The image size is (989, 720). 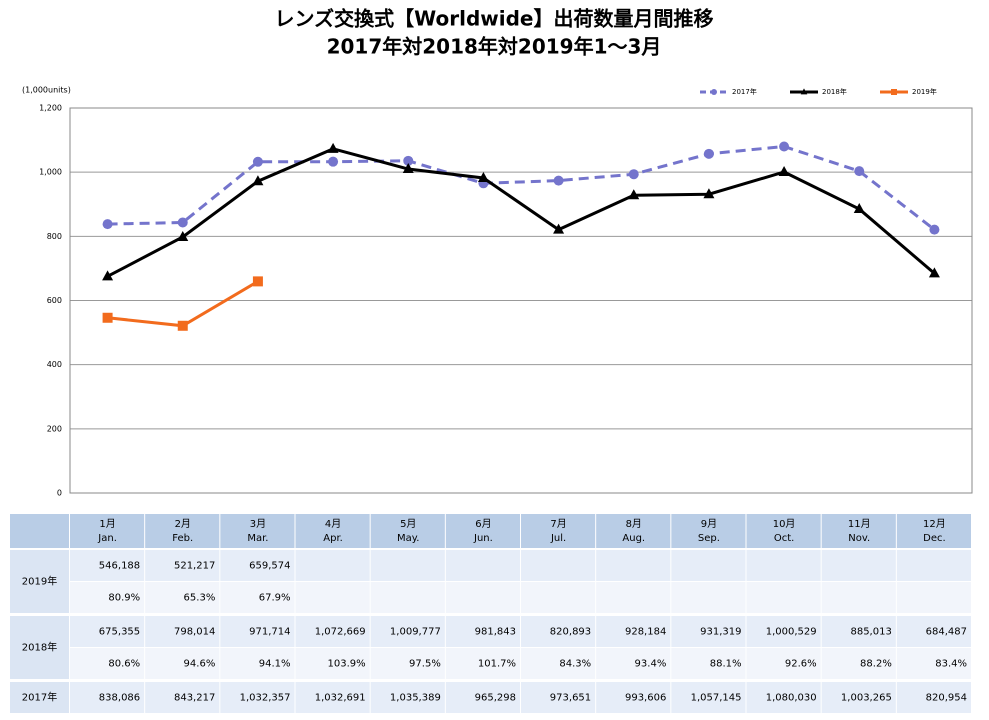 I want to click on cell-text: 1,057,145, so click(x=716, y=698).